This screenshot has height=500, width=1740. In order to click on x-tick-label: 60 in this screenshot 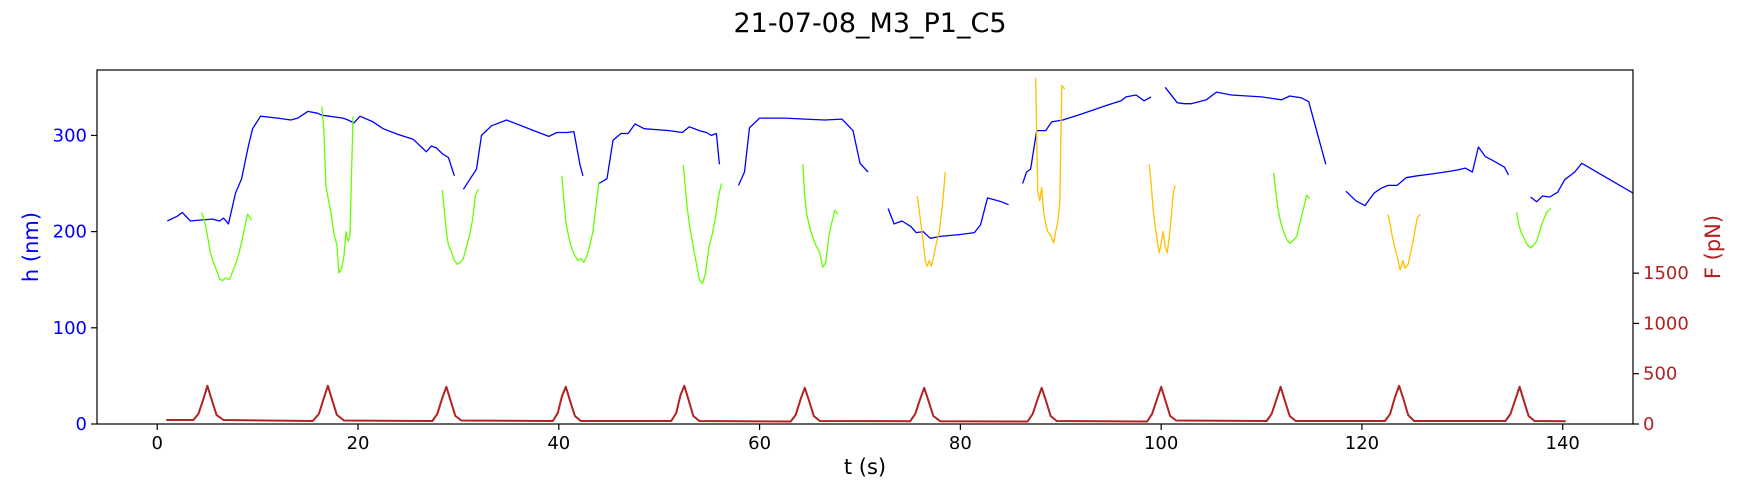, I will do `click(759, 443)`.